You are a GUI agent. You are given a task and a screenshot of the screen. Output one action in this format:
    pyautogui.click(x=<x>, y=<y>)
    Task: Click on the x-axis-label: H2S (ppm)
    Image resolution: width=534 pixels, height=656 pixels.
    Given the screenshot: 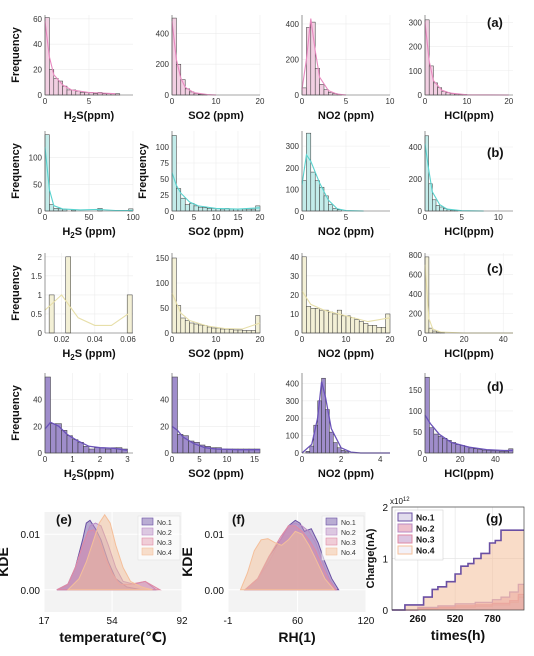 What is the action you would take?
    pyautogui.click(x=89, y=233)
    